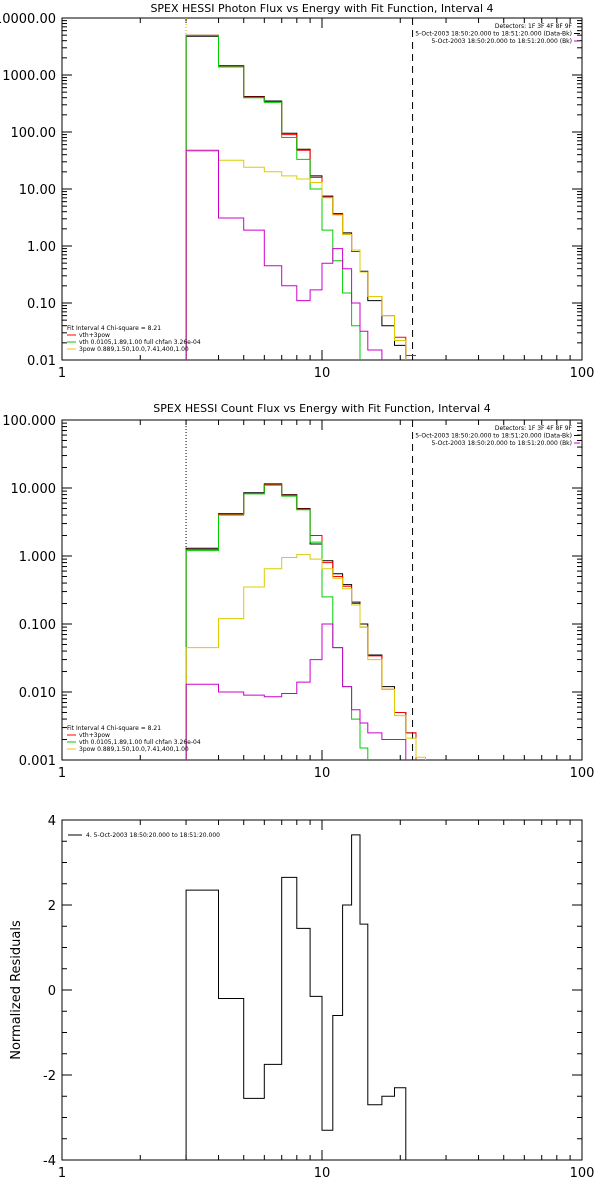 Image resolution: width=600 pixels, height=1200 pixels. What do you see at coordinates (52, 991) in the screenshot?
I see `y-tick-label: 0` at bounding box center [52, 991].